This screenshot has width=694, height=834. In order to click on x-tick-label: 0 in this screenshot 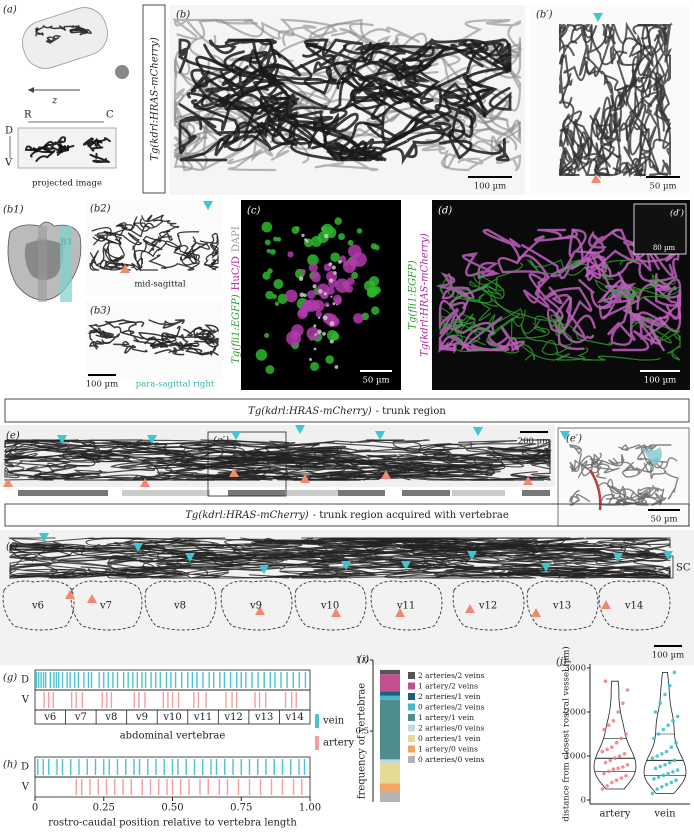, I will do `click(35, 808)`.